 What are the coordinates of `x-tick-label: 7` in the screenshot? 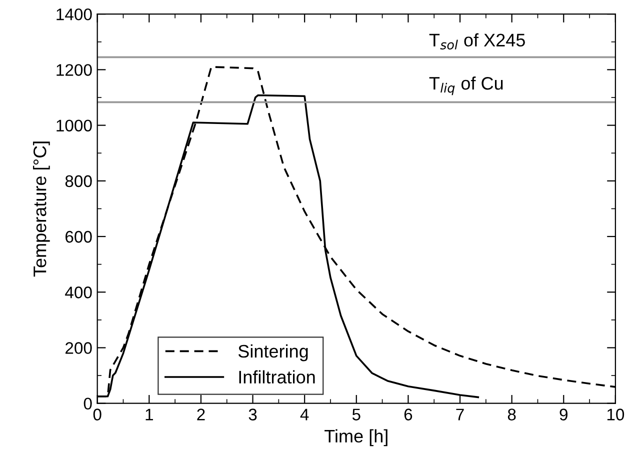 It's located at (460, 414).